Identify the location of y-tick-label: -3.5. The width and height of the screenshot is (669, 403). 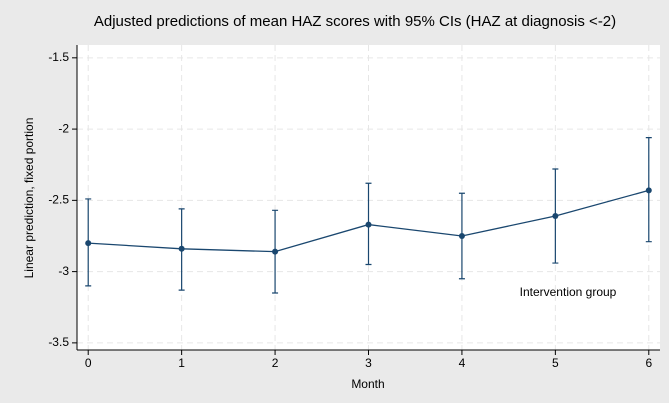
(58, 342).